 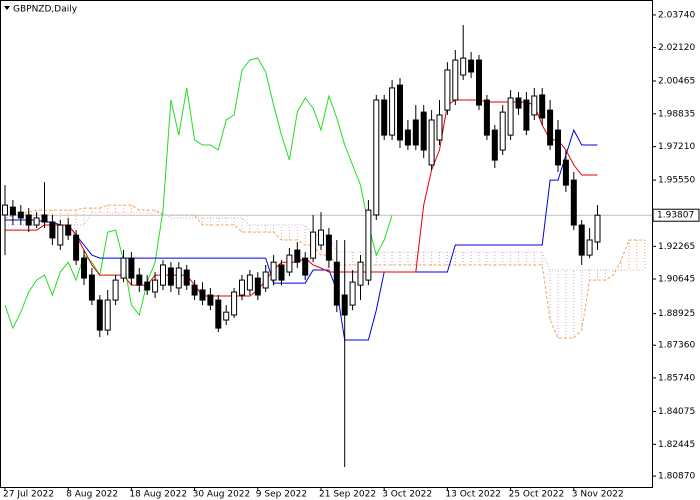 What do you see at coordinates (676, 247) in the screenshot?
I see `y-tick-label: 1.92265` at bounding box center [676, 247].